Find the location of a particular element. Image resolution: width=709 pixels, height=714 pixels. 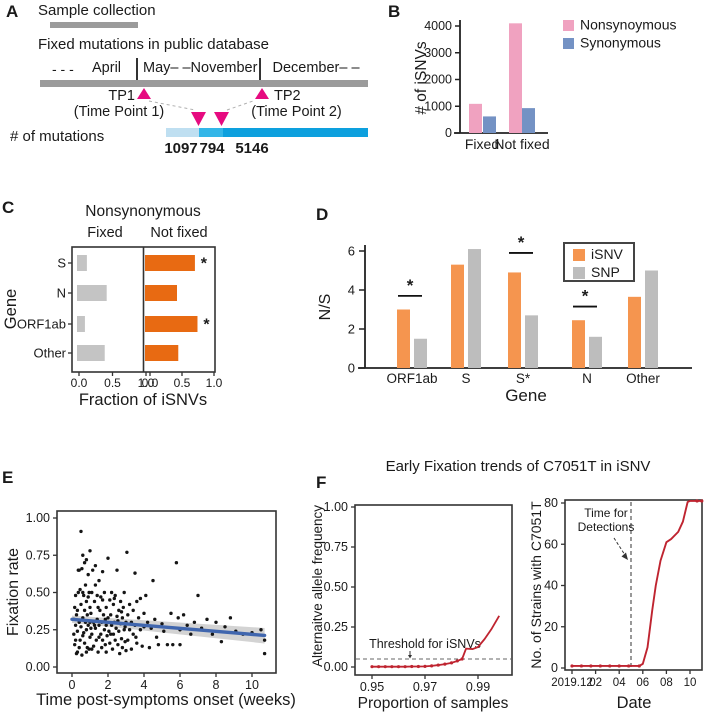

panel-a-label: A is located at coordinates (12, 11).